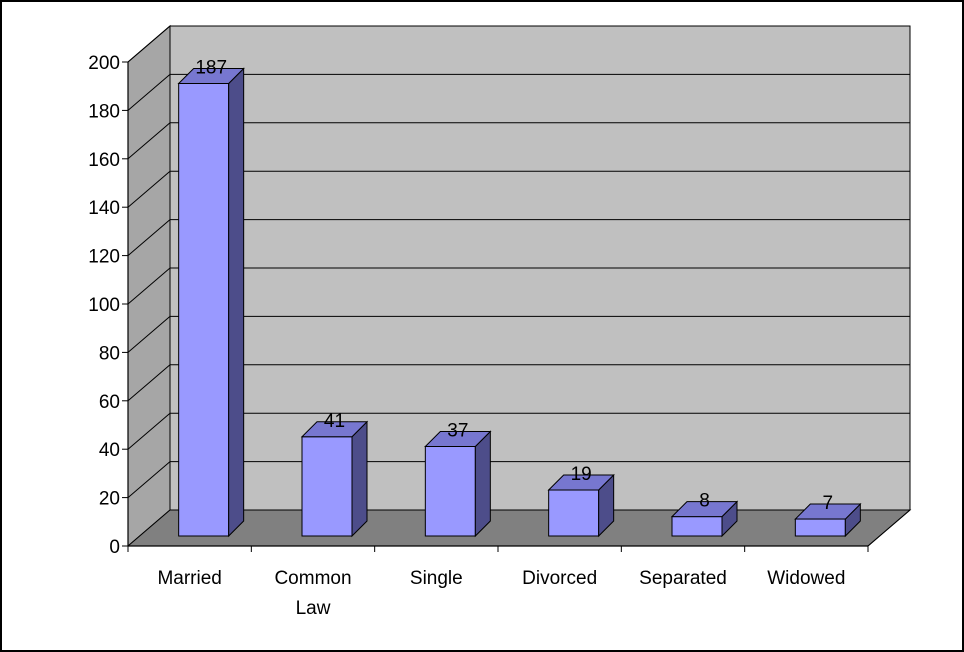 Image resolution: width=964 pixels, height=652 pixels. I want to click on y-tick-label: 100, so click(104, 305).